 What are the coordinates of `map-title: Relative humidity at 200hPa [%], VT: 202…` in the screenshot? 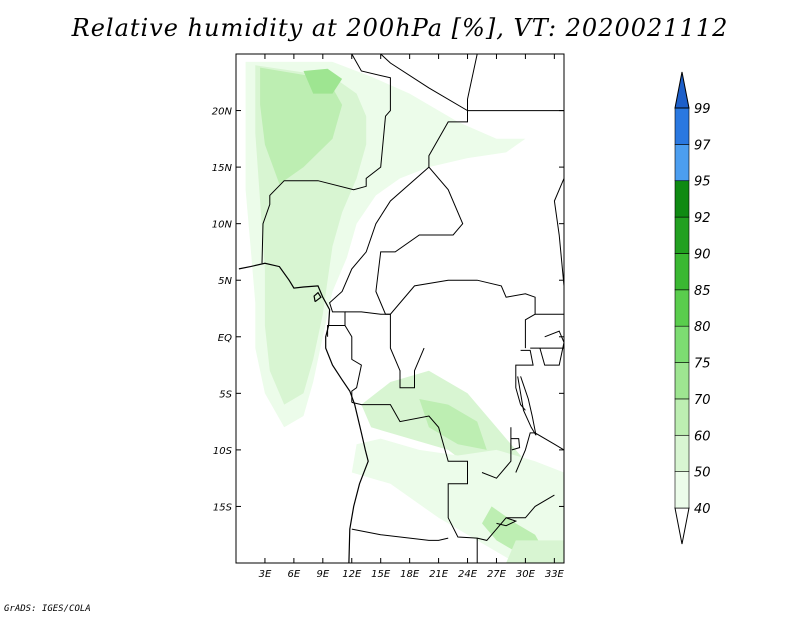 It's located at (400, 28).